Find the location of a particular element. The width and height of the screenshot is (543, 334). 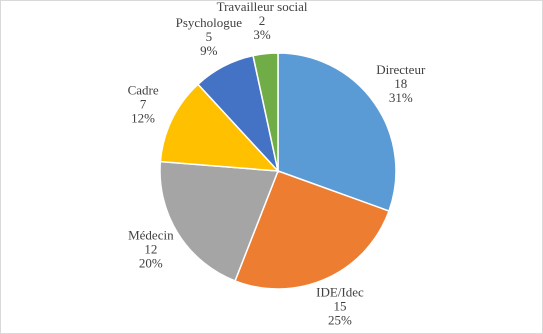

slice-label-percent: 20% is located at coordinates (151, 263).